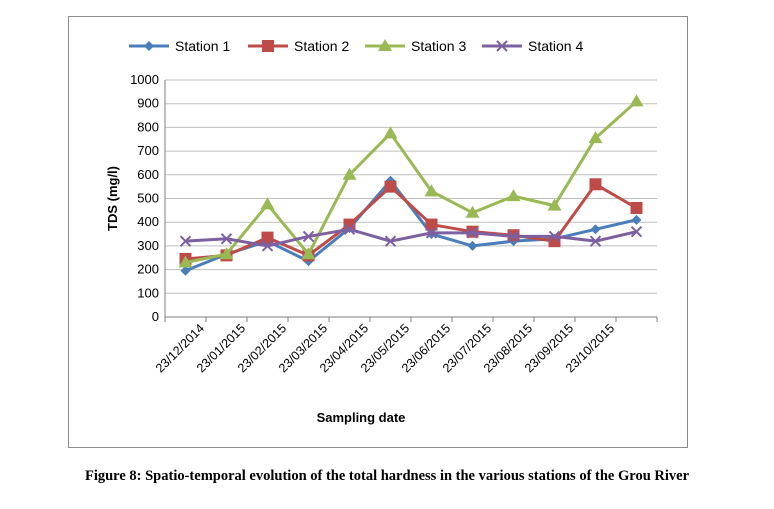  I want to click on x-axis-title: Sampling date, so click(361, 417).